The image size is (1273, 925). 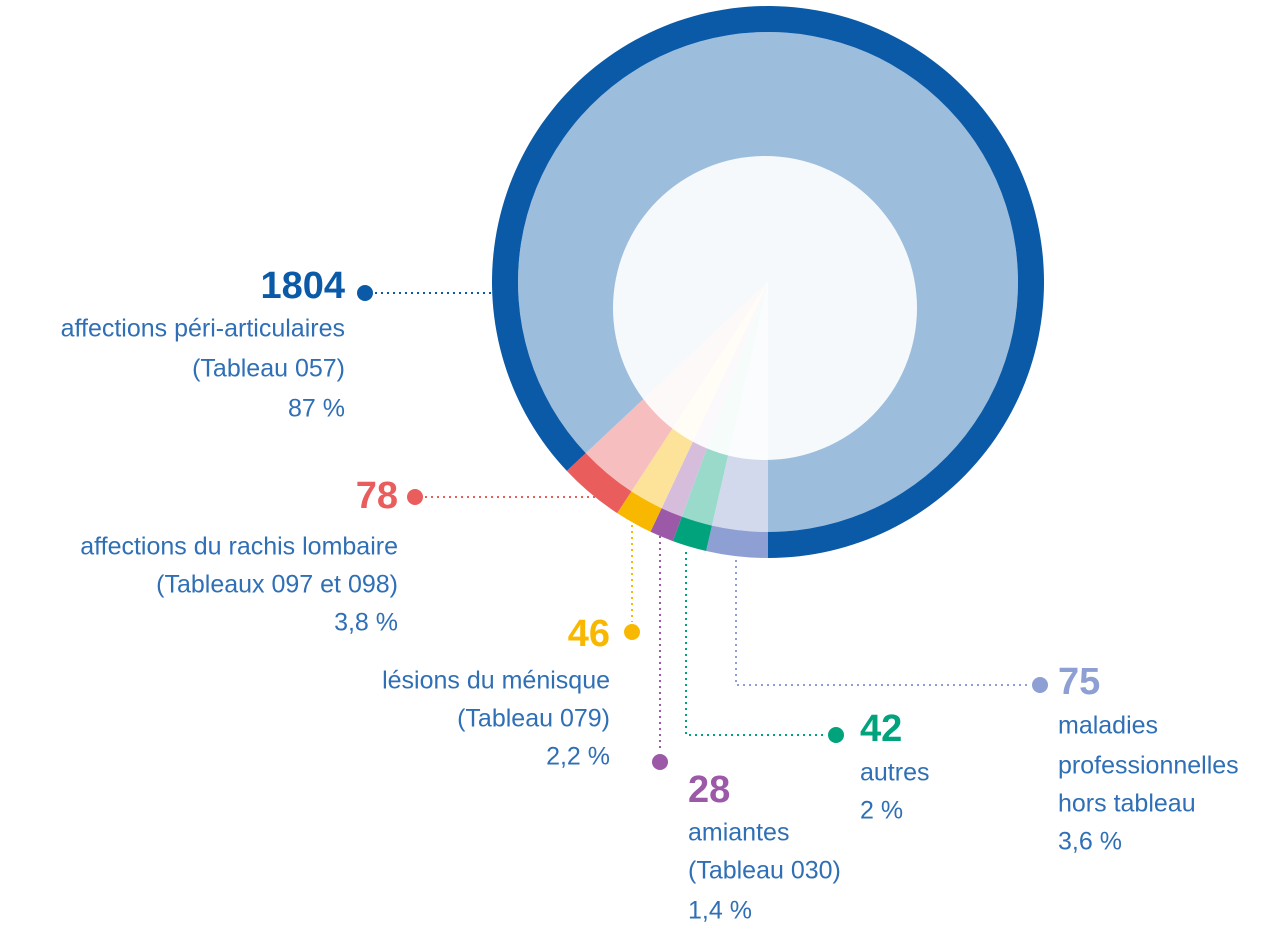 What do you see at coordinates (881, 729) in the screenshot?
I see `count-label: 42` at bounding box center [881, 729].